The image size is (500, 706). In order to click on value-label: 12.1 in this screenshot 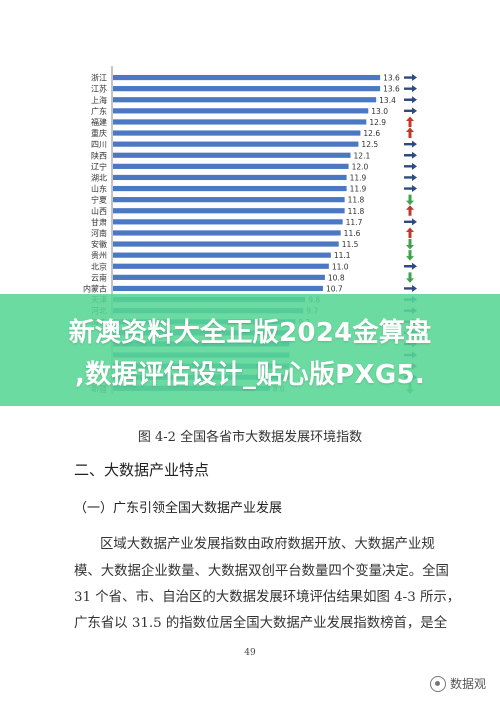, I will do `click(362, 155)`.